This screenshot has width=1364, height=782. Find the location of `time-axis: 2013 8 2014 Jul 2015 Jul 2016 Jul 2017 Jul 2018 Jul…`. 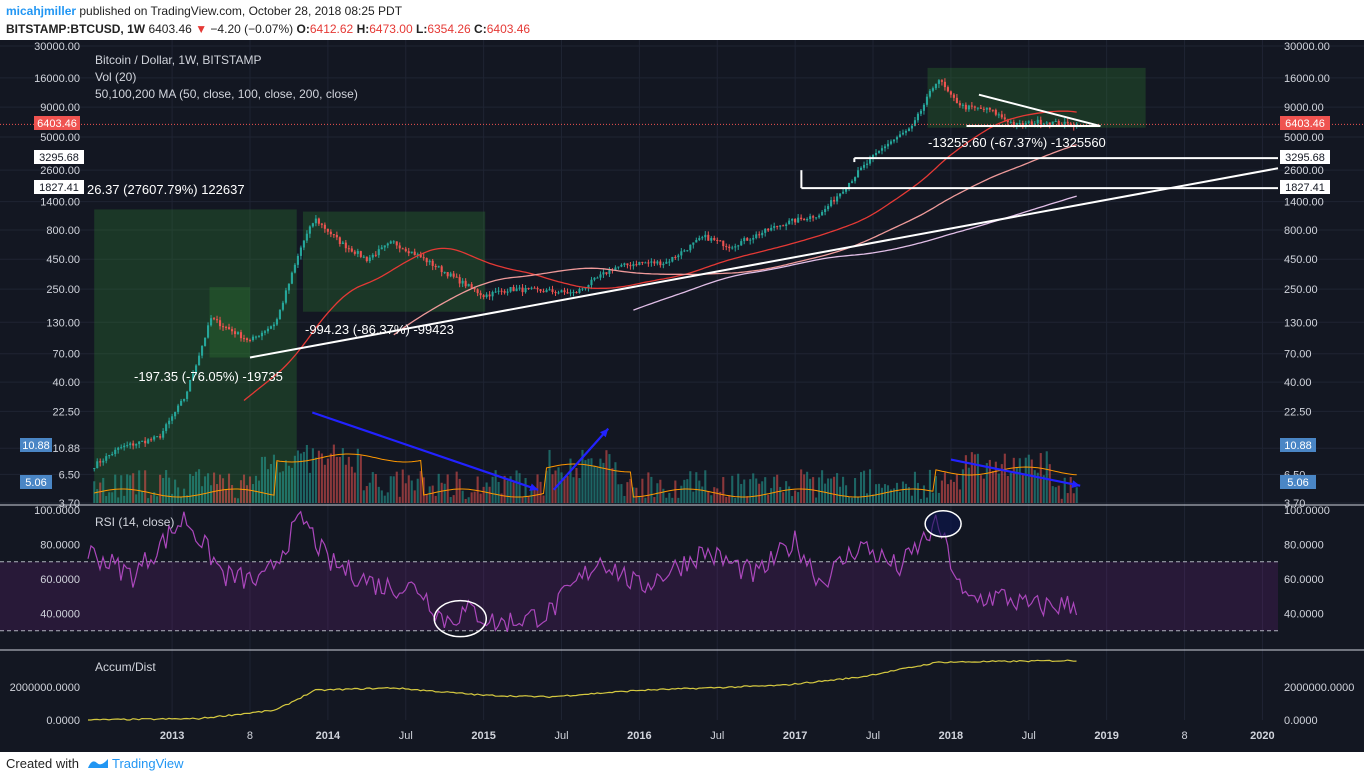

time-axis: 2013 8 2014 Jul 2015 Jul 2016 Jul 2017 Jul 2018 Jul… is located at coordinates (717, 736).